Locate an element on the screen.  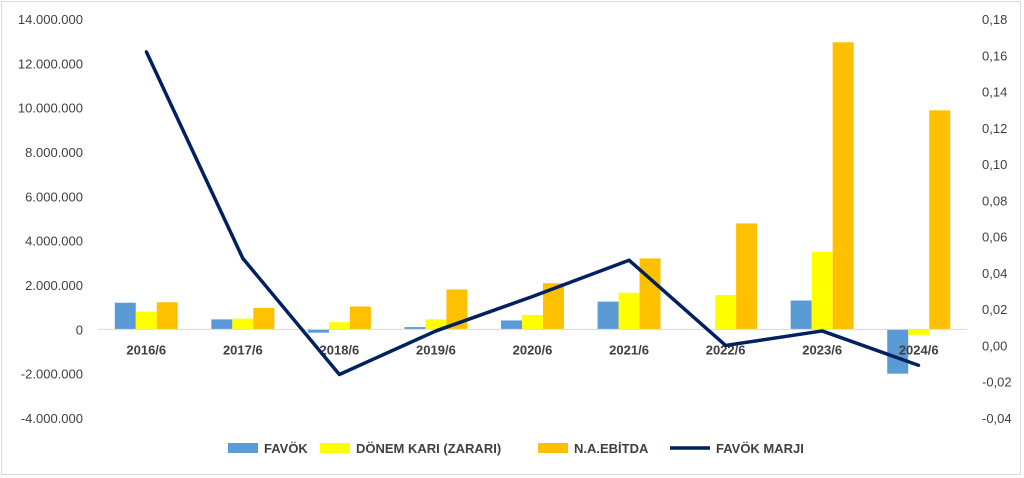
x-category-label: 2016/6 is located at coordinates (146, 349).